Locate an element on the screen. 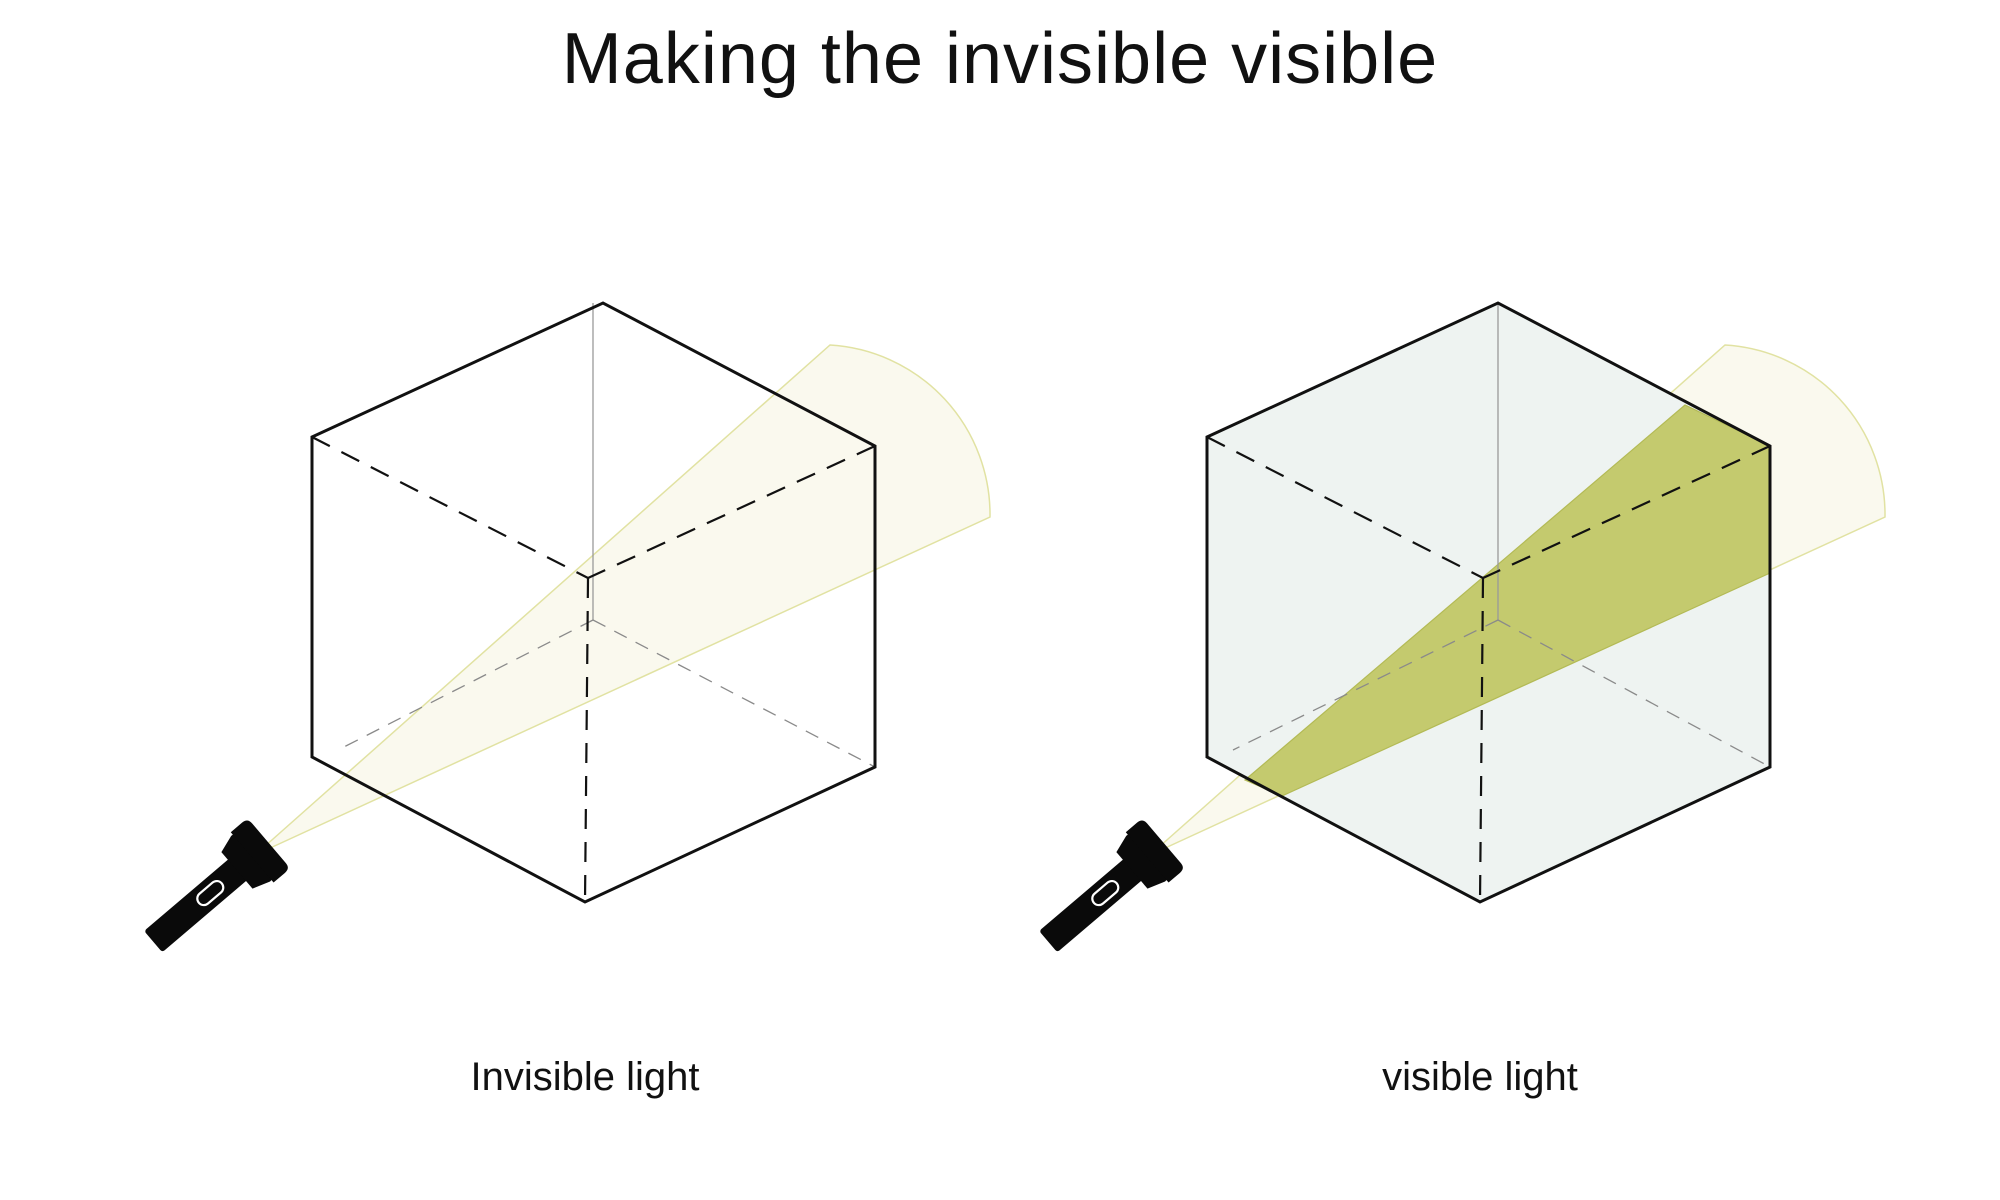 This screenshot has height=1200, width=2000. caption-invisible-light: Invisible light is located at coordinates (585, 1077).